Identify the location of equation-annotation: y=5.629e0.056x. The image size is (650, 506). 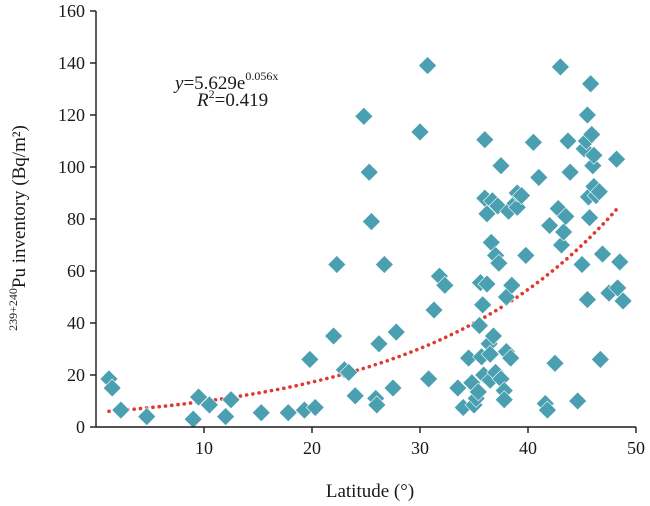
(225, 81).